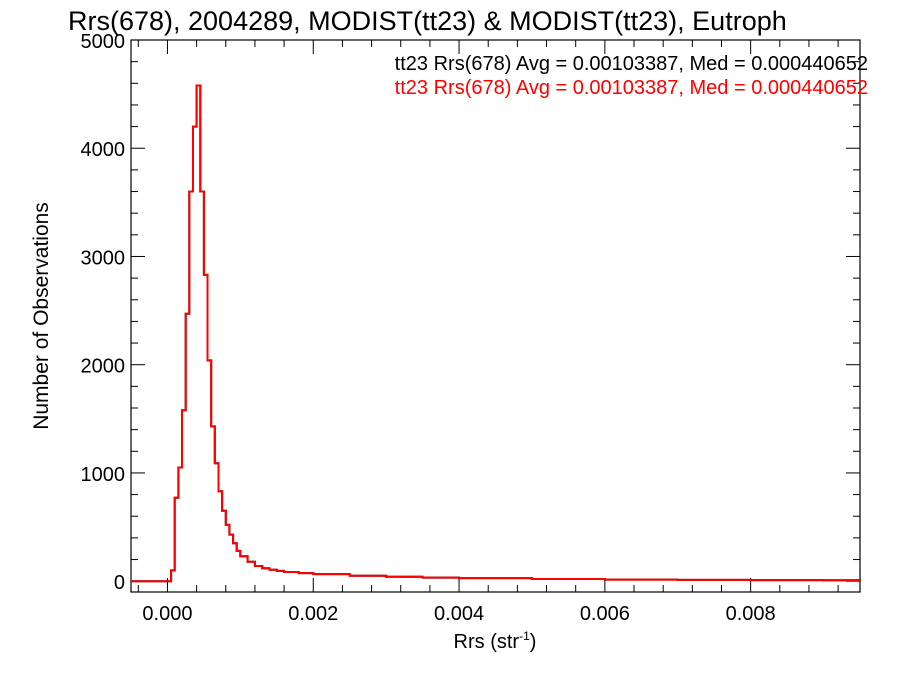  Describe the element at coordinates (103, 258) in the screenshot. I see `y-tick-label: 3000` at that location.